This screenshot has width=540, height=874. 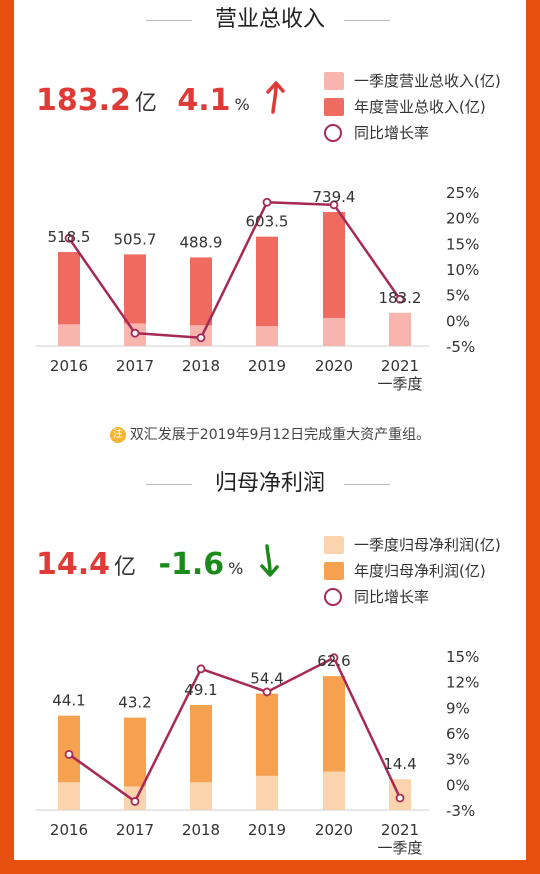 What do you see at coordinates (400, 366) in the screenshot?
I see `revenue-x-tick-label: 2021` at bounding box center [400, 366].